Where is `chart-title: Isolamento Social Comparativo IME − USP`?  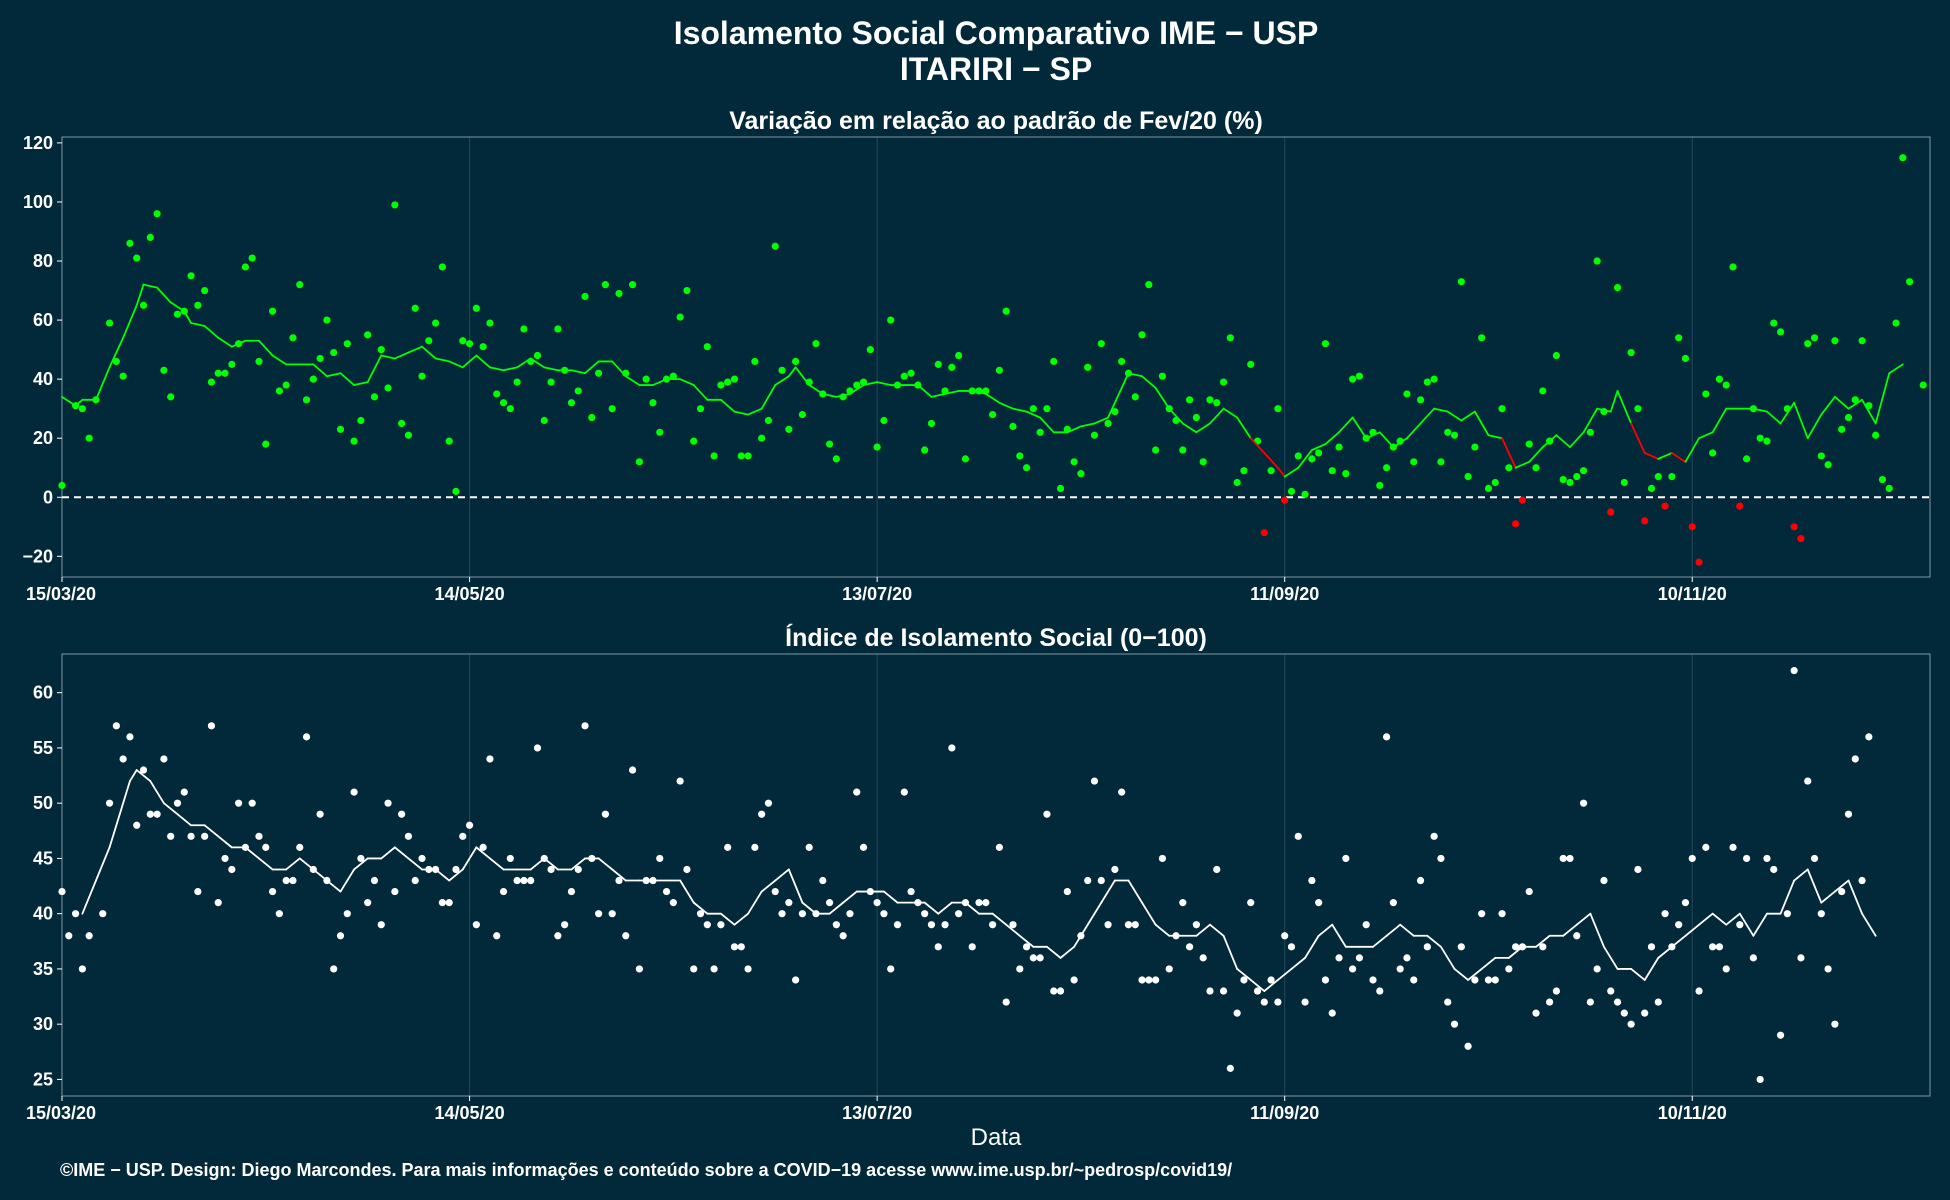 chart-title: Isolamento Social Comparativo IME − USP is located at coordinates (996, 33).